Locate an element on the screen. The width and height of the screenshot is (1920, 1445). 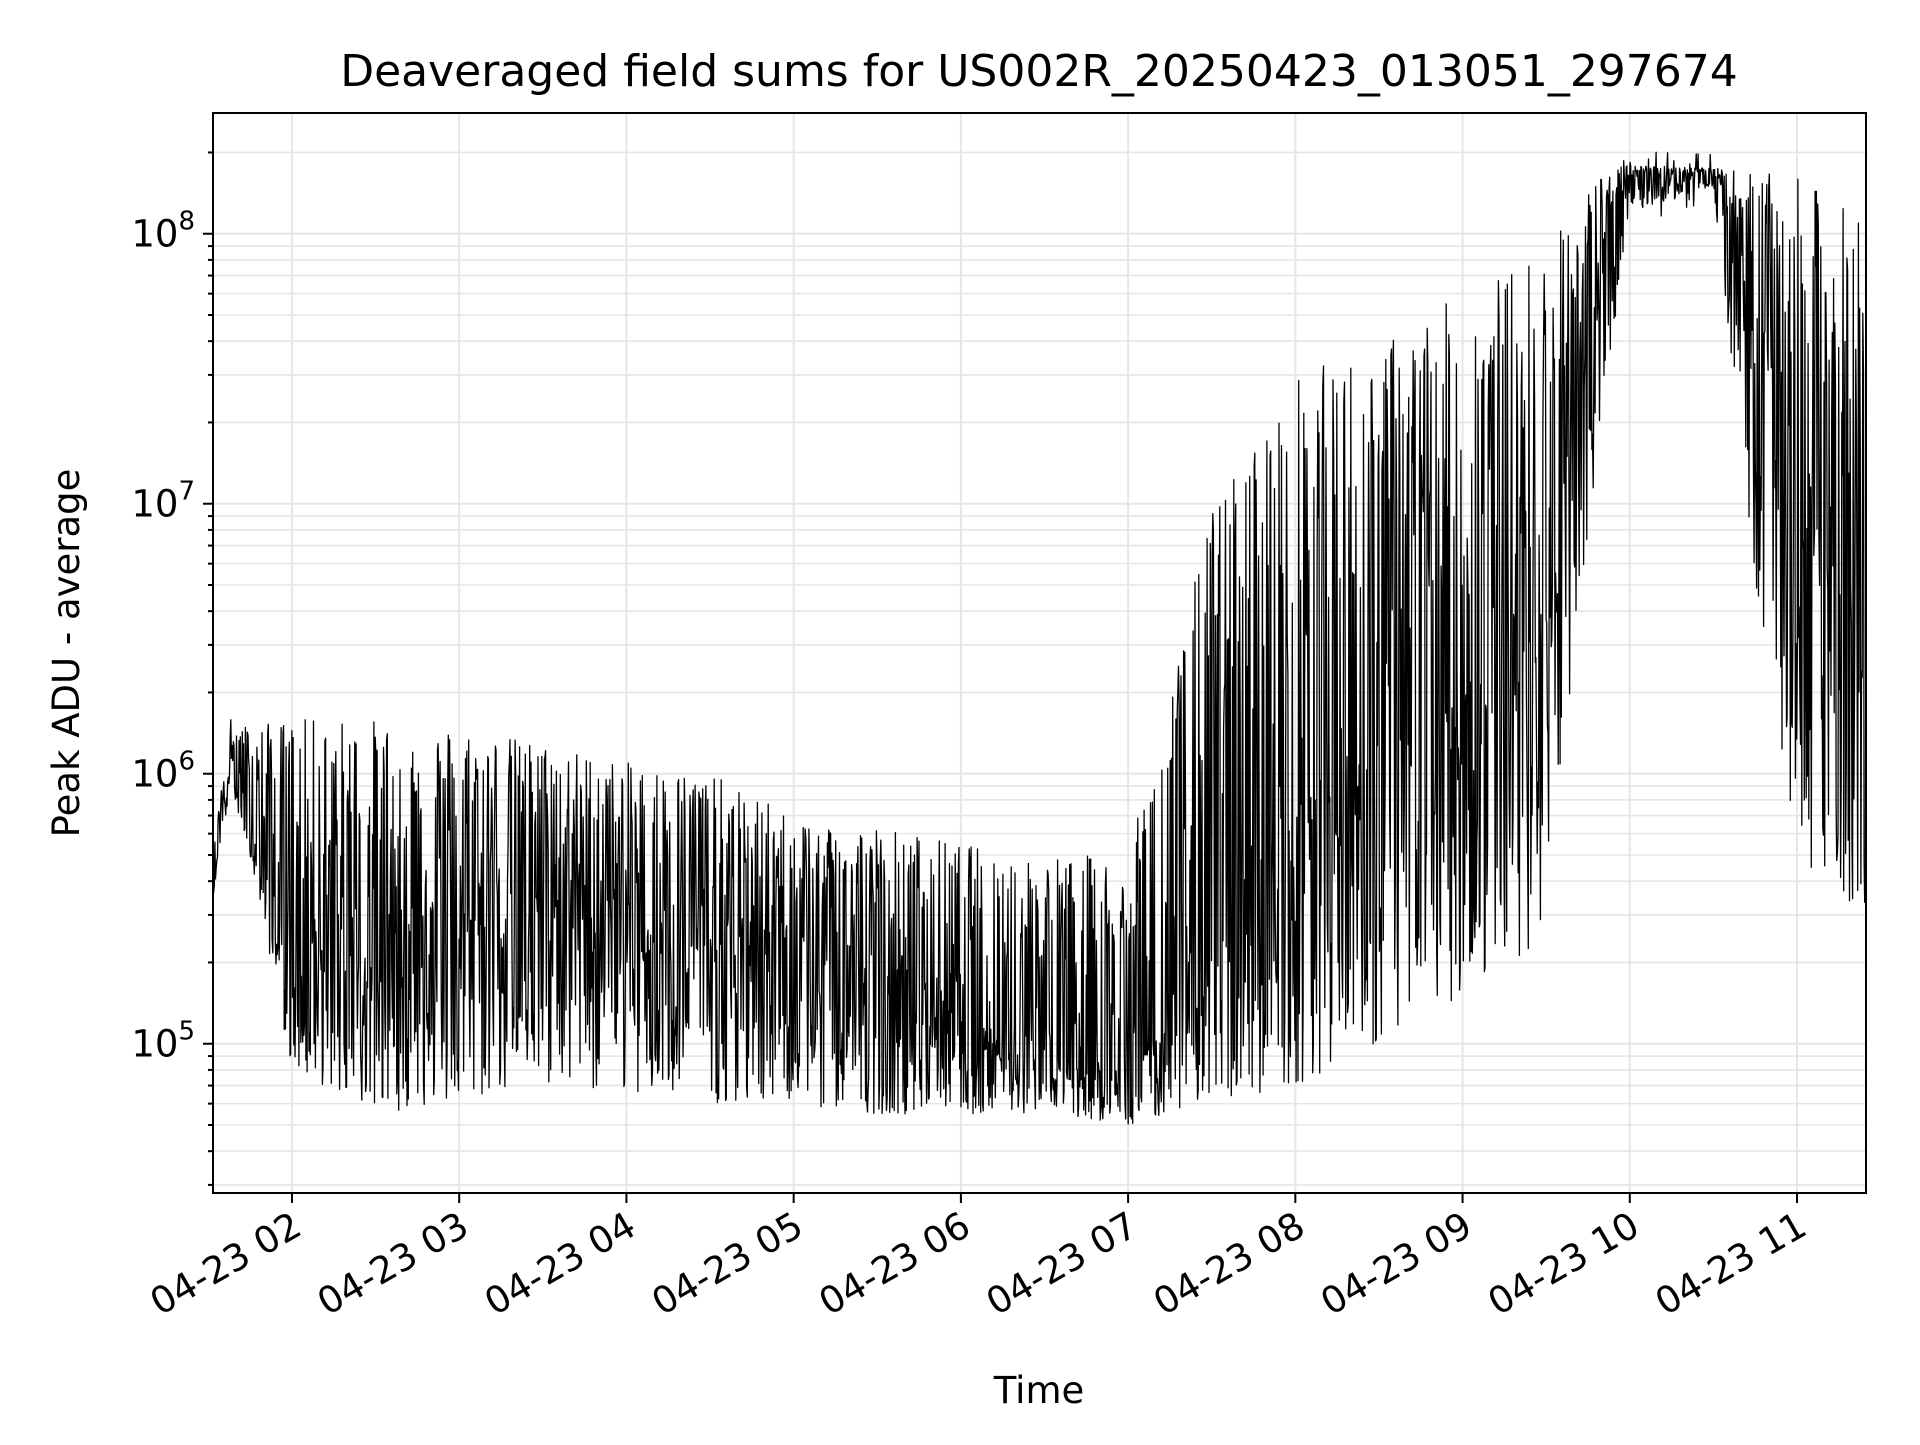
y-tick-label: 10⁶ is located at coordinates (163, 771).